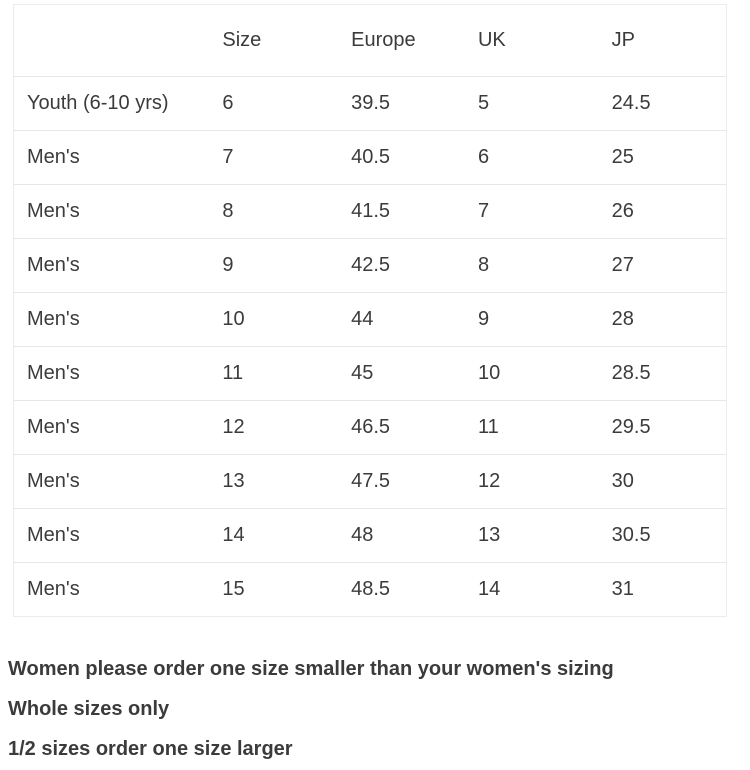 This screenshot has width=750, height=770. What do you see at coordinates (414, 103) in the screenshot?
I see `cell-europe: 39.5` at bounding box center [414, 103].